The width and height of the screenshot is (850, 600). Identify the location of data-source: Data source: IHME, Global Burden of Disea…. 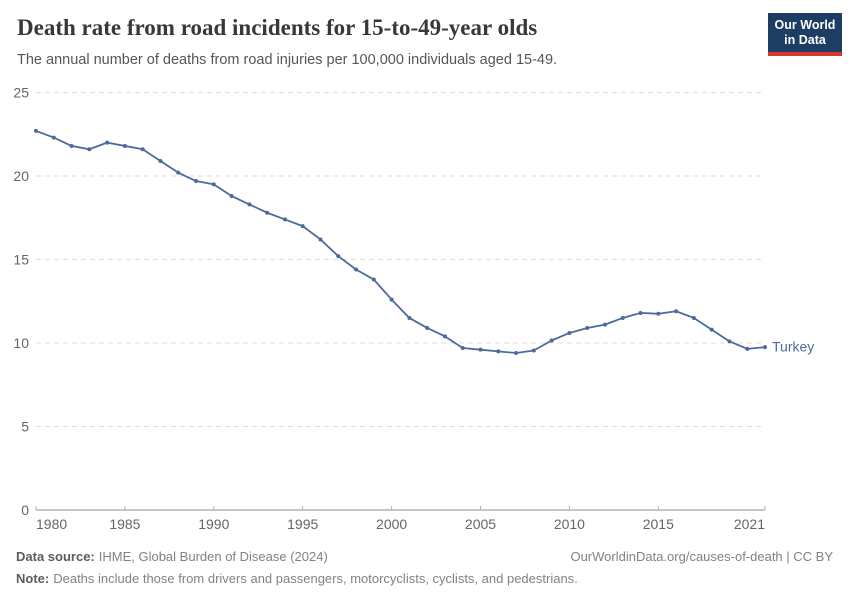
(172, 556).